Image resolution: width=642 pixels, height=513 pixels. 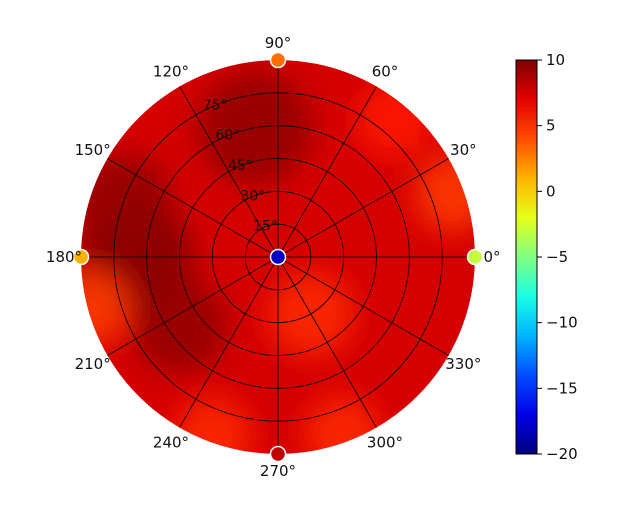 I want to click on angular-tick-label: 150°, so click(x=93, y=150).